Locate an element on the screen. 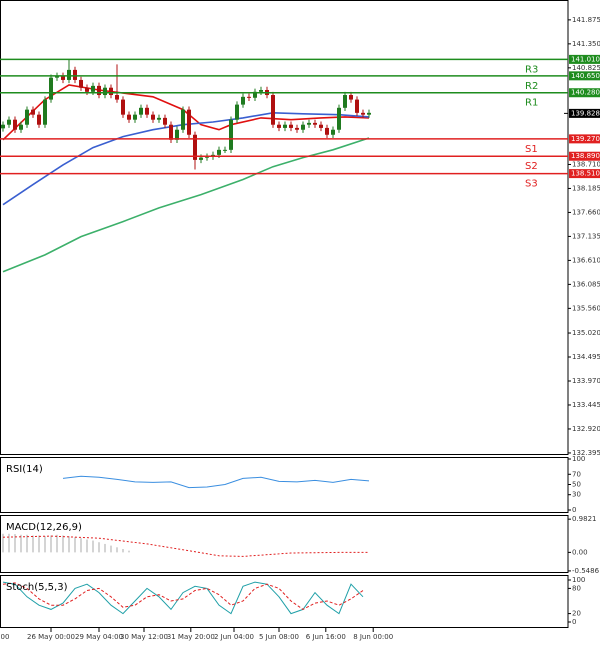 The image size is (600, 645). level-price-label: 138.510 is located at coordinates (585, 174).